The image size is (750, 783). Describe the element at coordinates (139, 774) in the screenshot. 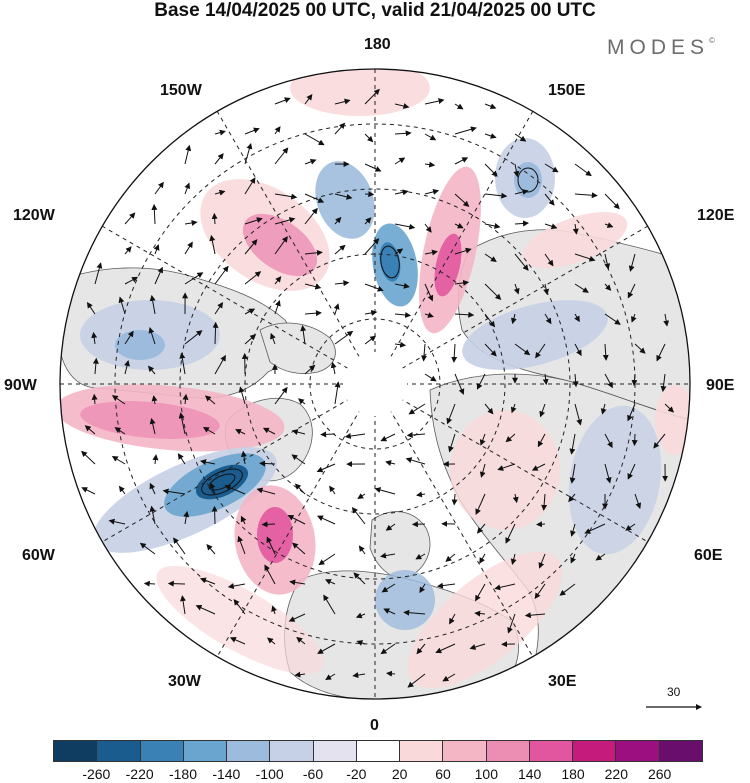

I see `colorbar-tick-label: -220` at that location.